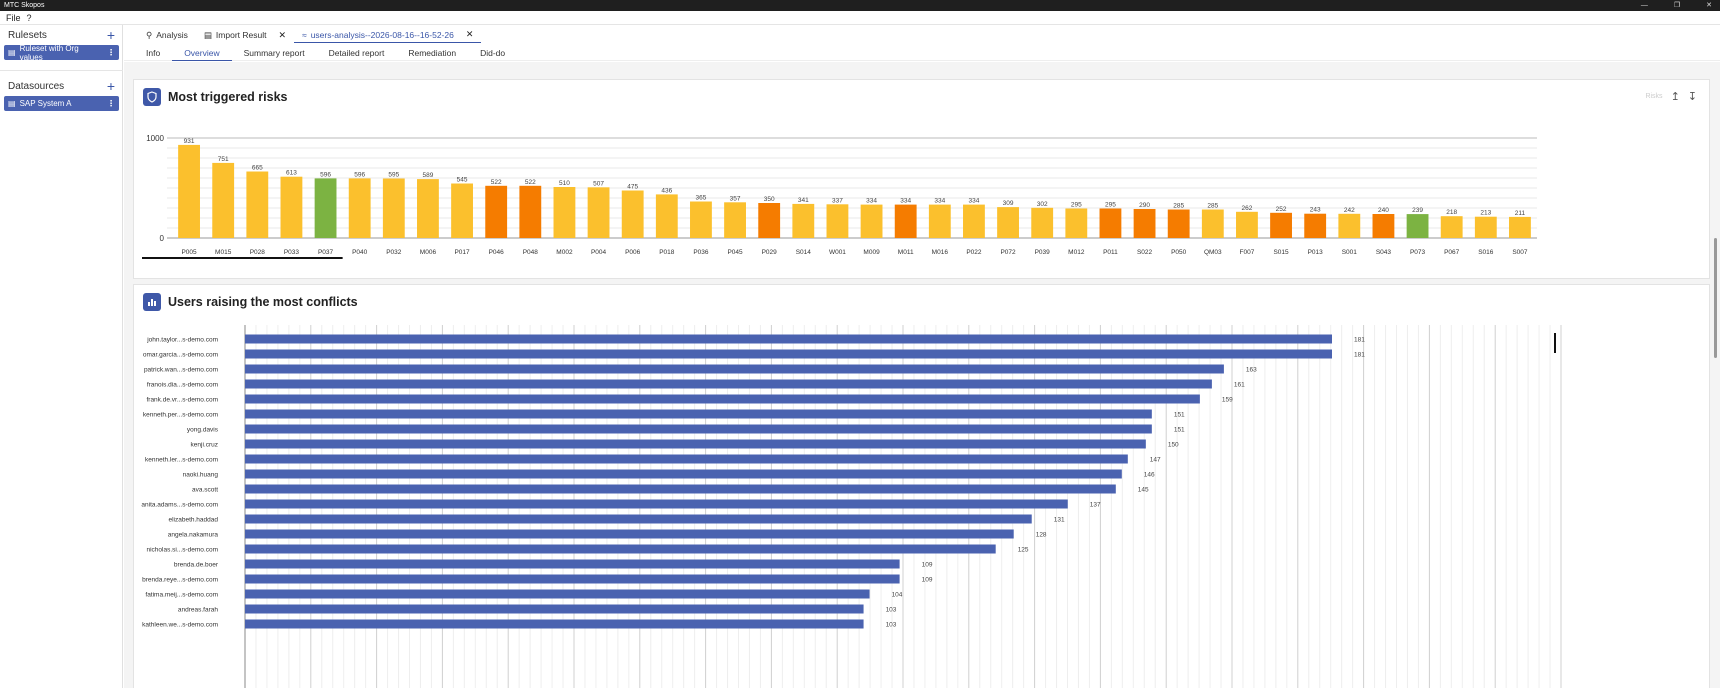  What do you see at coordinates (1239, 385) in the screenshot?
I see `data-label: 161` at bounding box center [1239, 385].